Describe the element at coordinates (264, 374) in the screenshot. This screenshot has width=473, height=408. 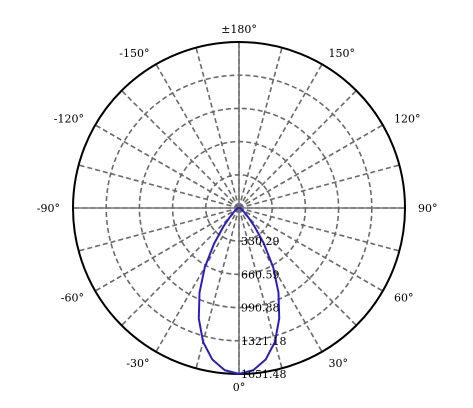
I see `radial-tick-label: 1651.48` at that location.